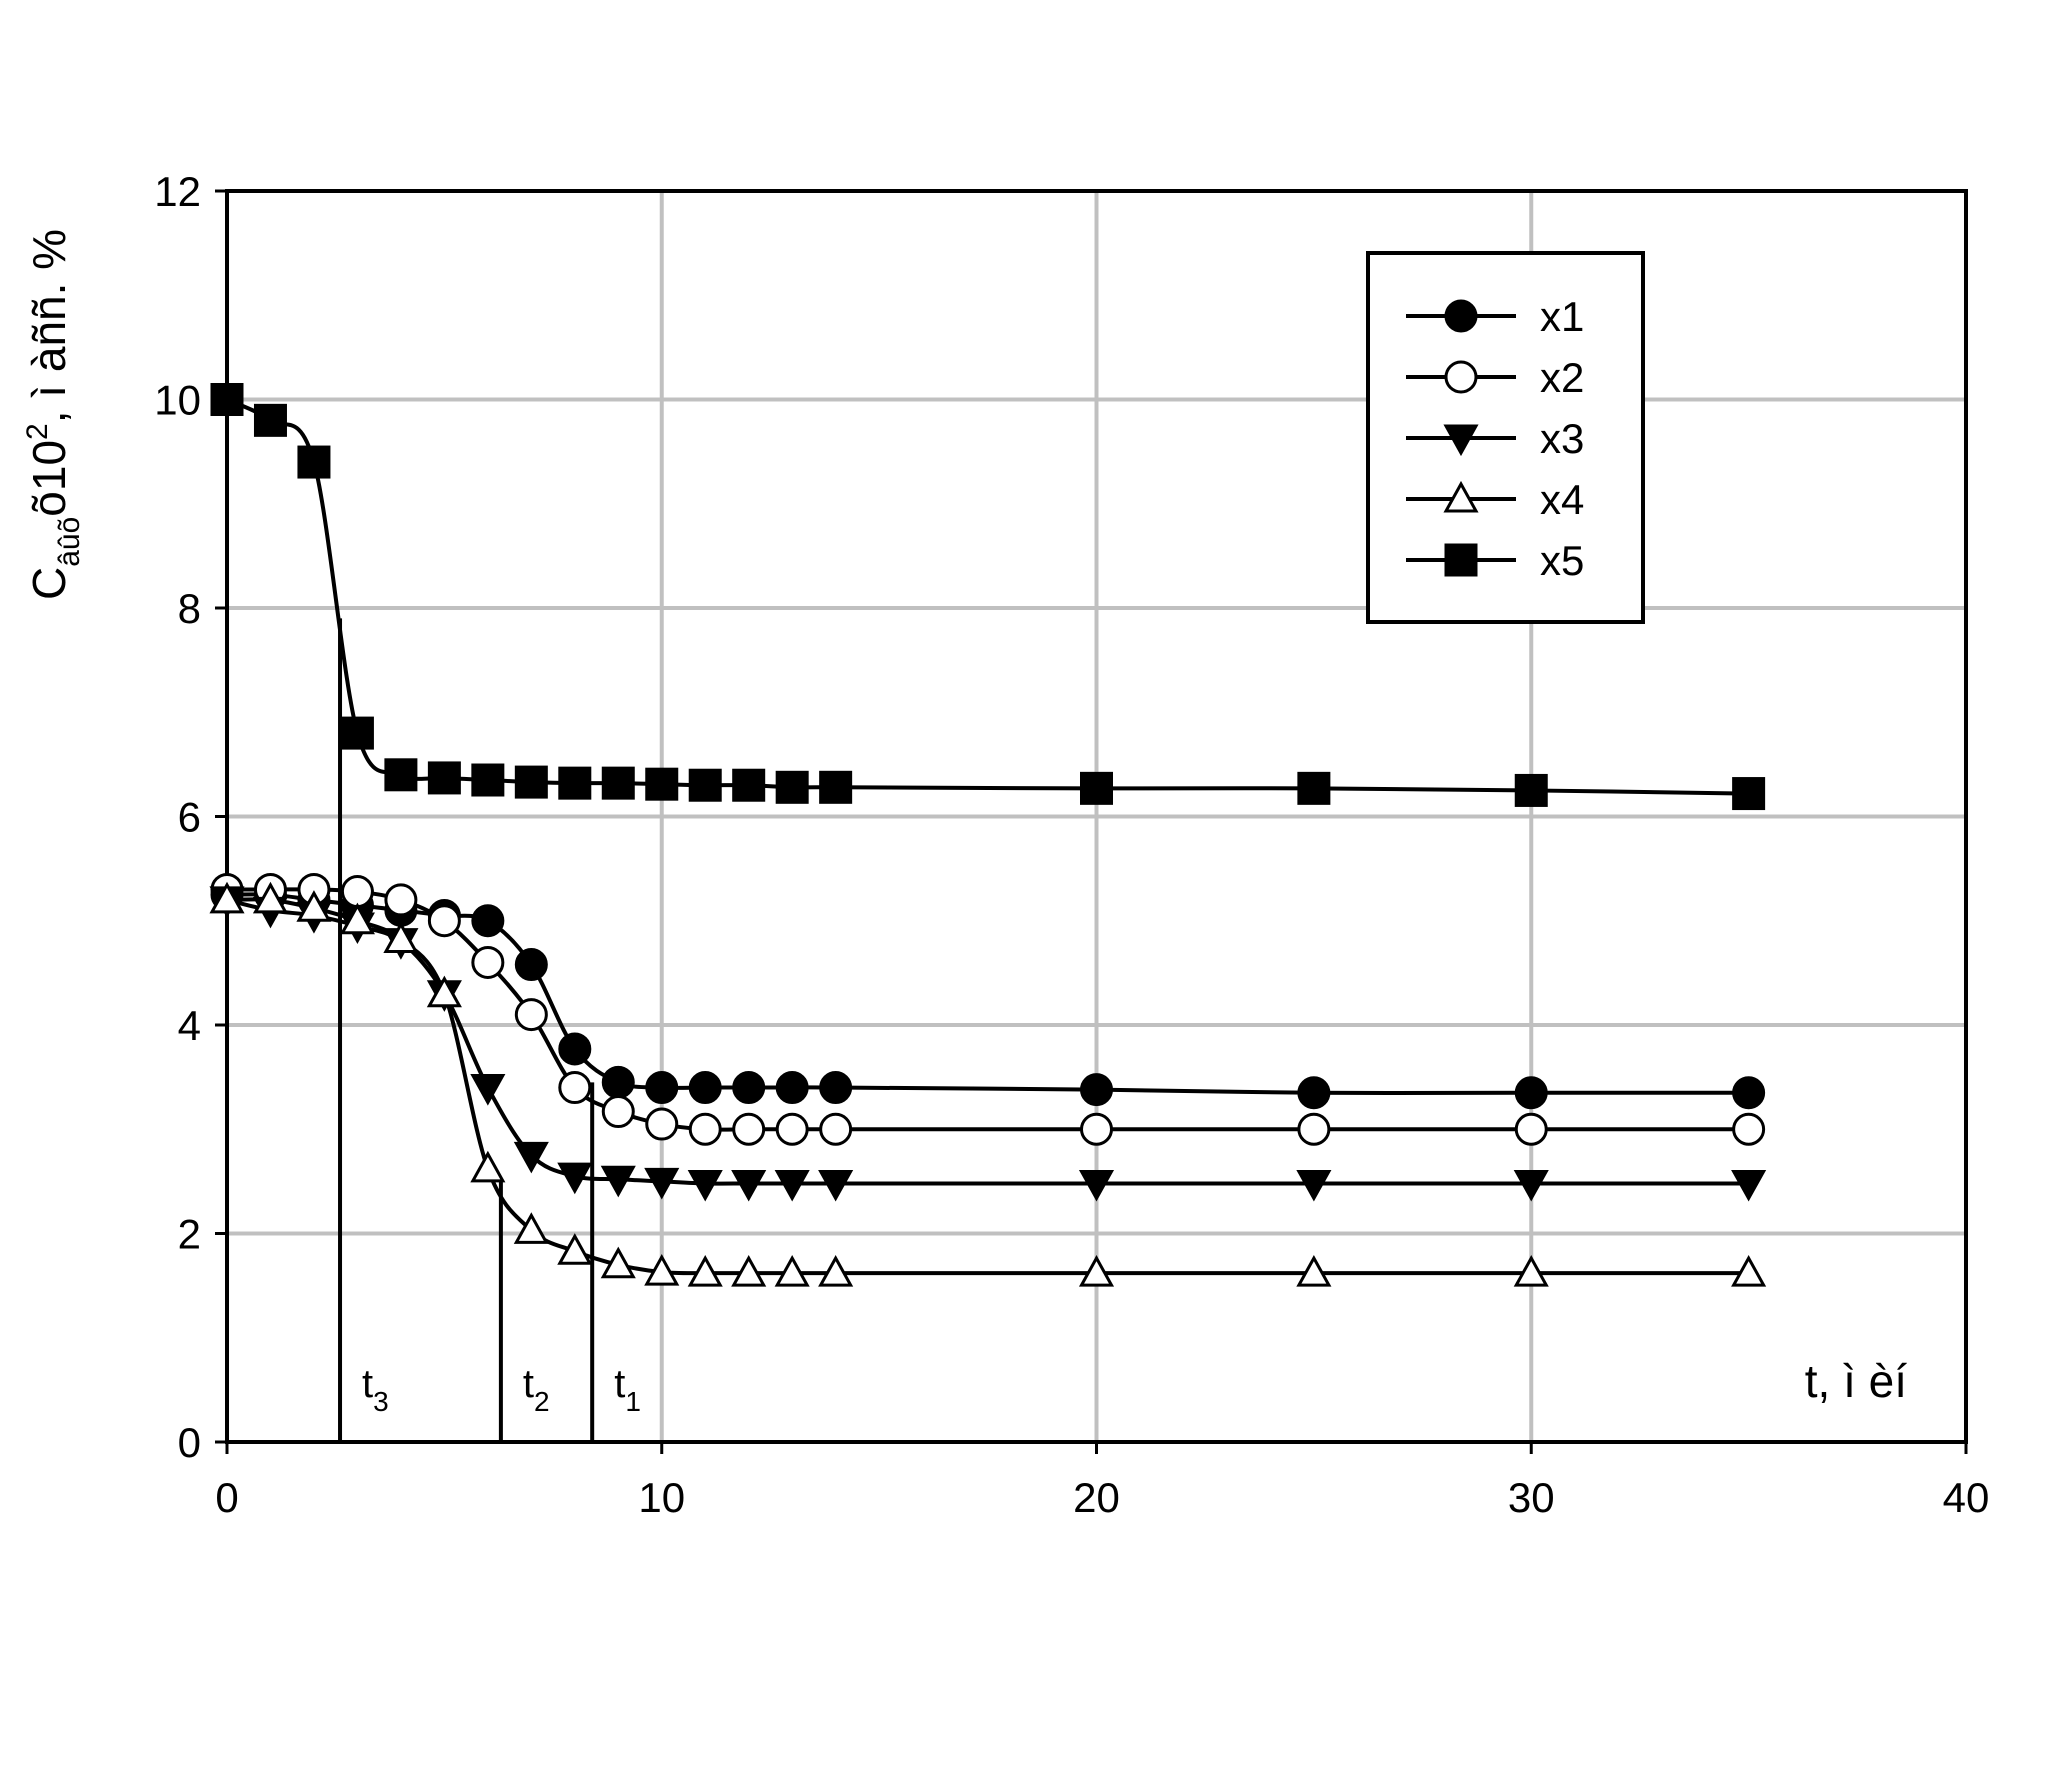  I want to click on y-label-sup: 2, so click(37, 431).